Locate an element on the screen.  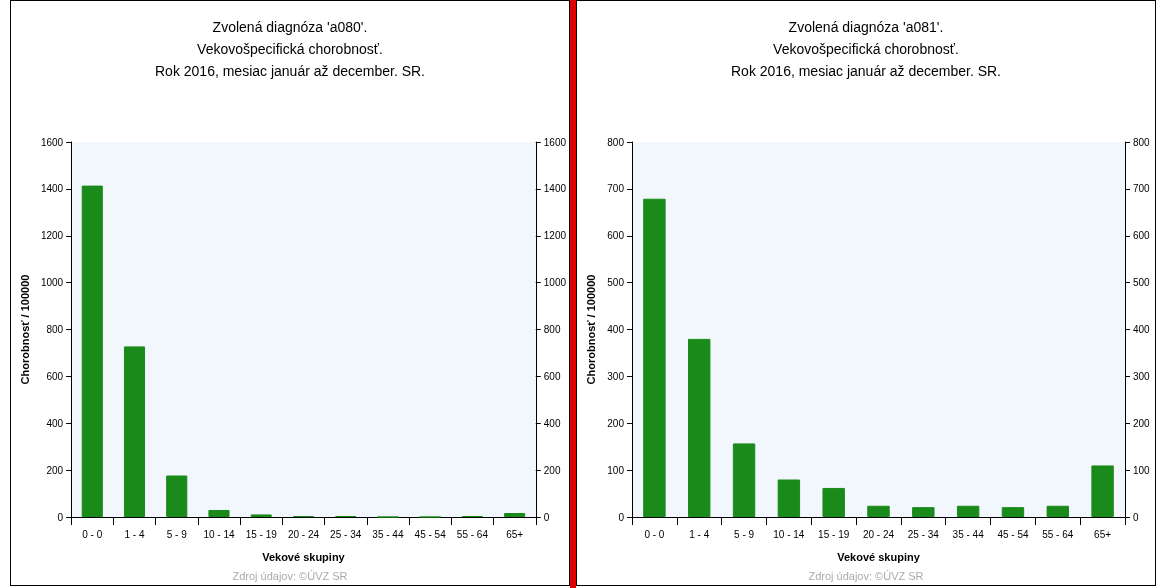
y-tick-label: 700 is located at coordinates (616, 189).